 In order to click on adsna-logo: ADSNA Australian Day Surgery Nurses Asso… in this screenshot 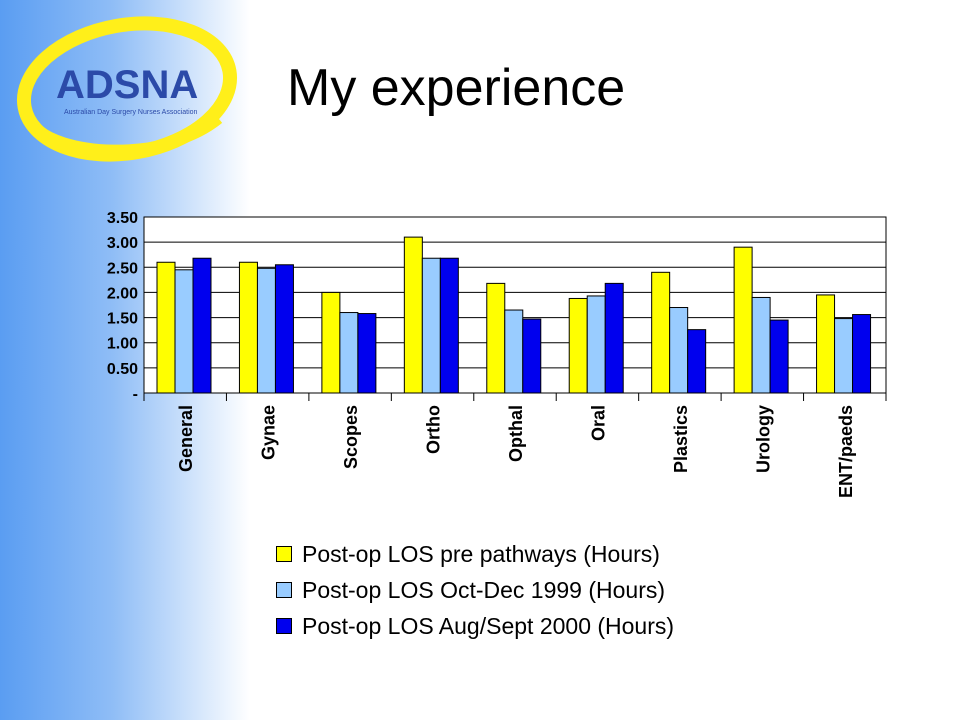, I will do `click(127, 89)`.